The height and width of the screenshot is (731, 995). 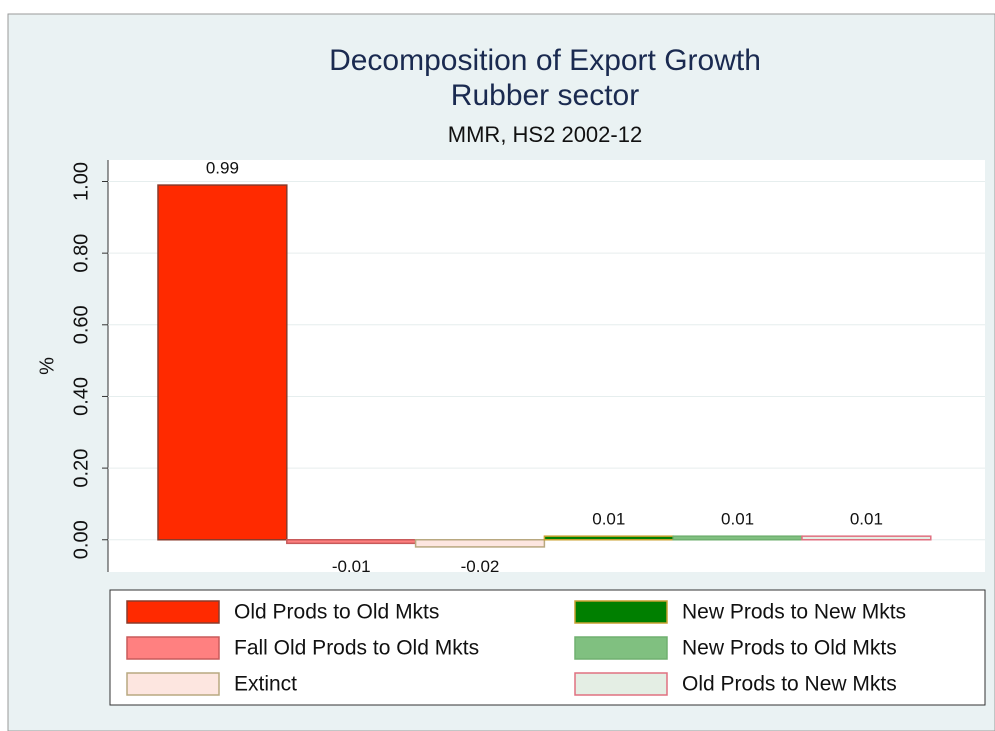 What do you see at coordinates (336, 612) in the screenshot?
I see `legend-label: Old Prods to Old Mkts` at bounding box center [336, 612].